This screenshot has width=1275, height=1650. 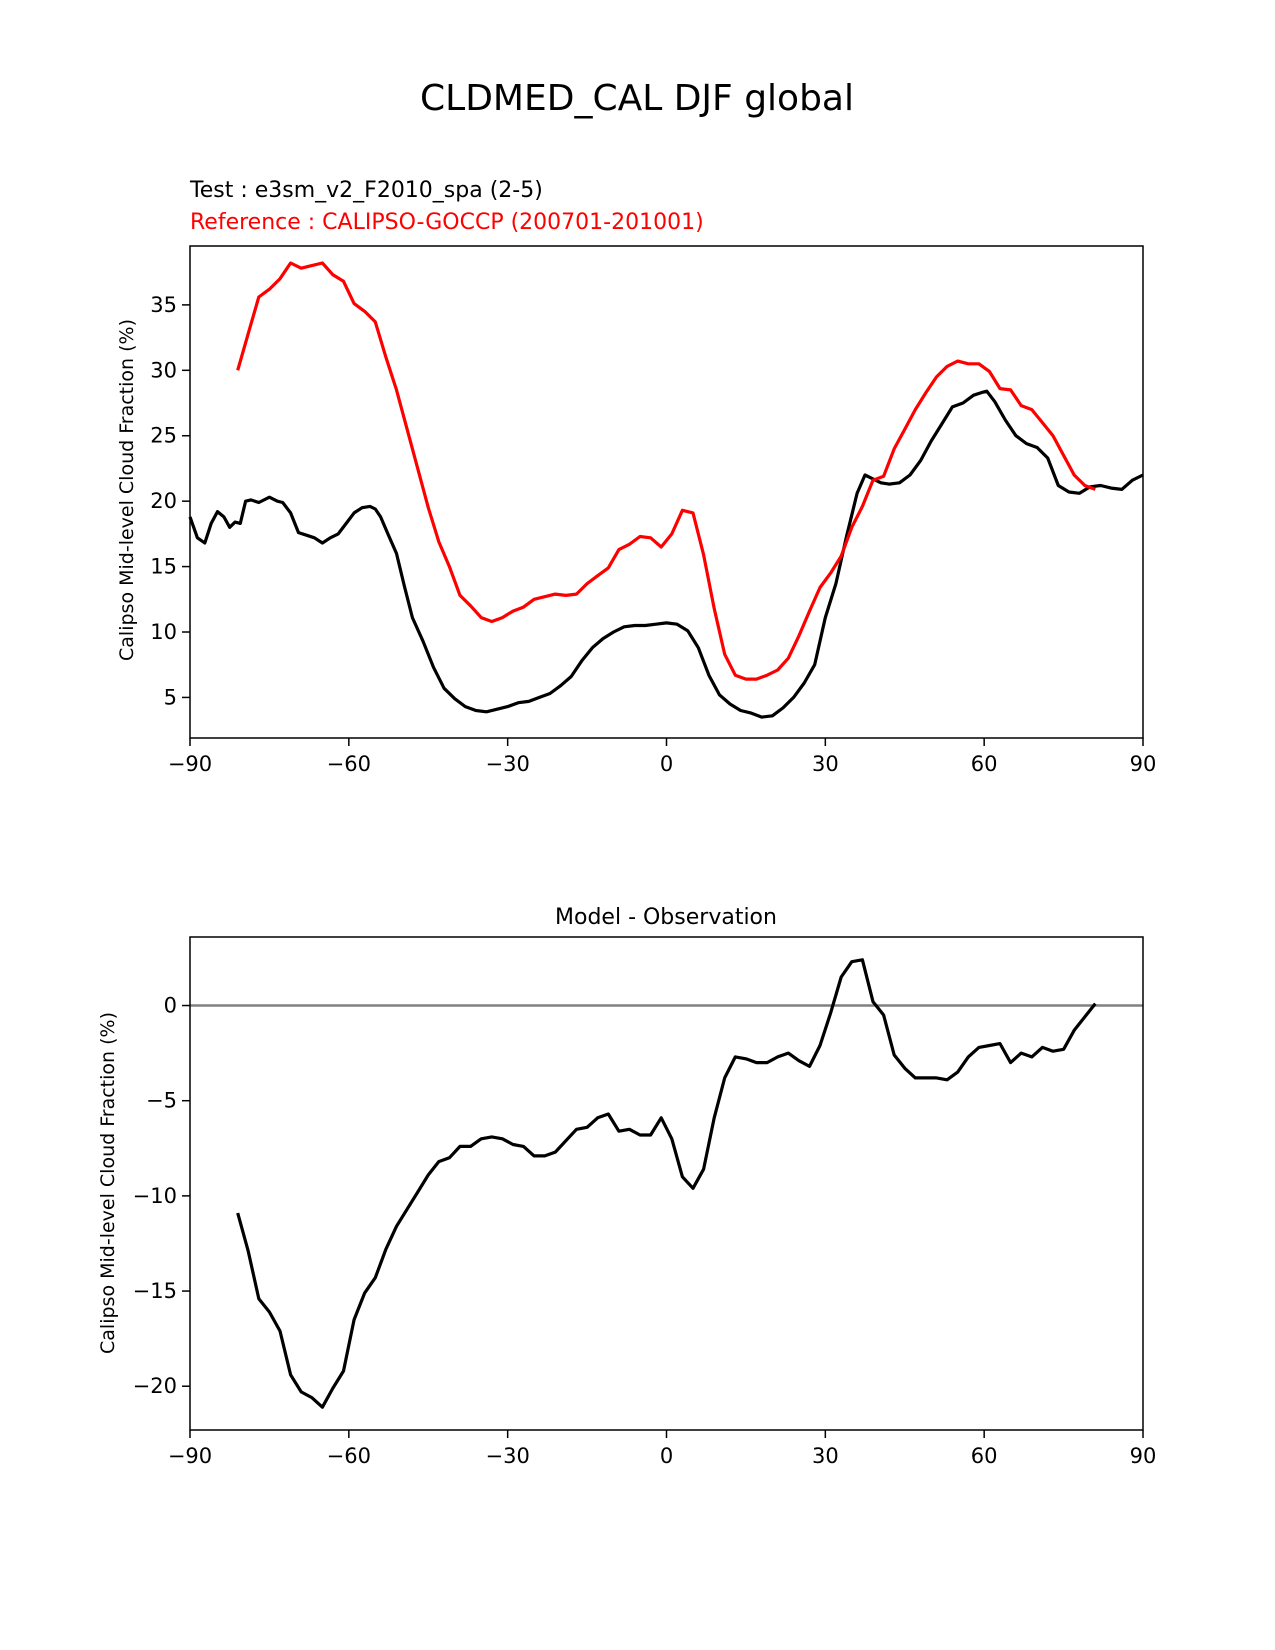 I want to click on top-x-tick-label: 0, so click(x=666, y=764).